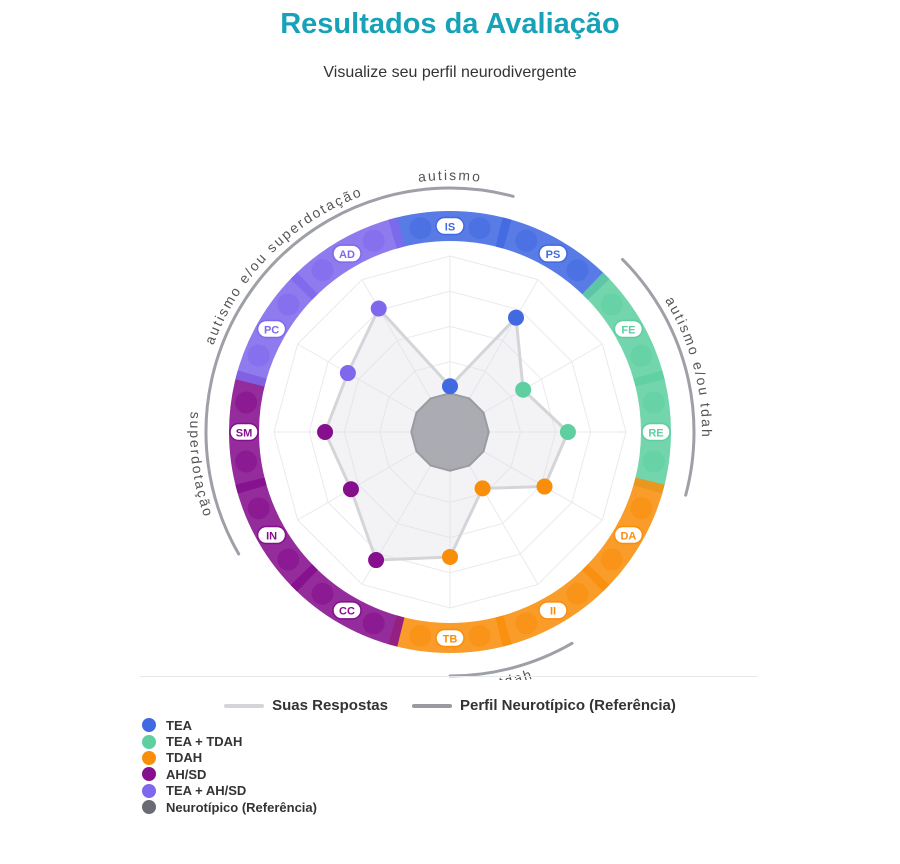 The width and height of the screenshot is (900, 864). I want to click on axis-pill-cc, so click(347, 610).